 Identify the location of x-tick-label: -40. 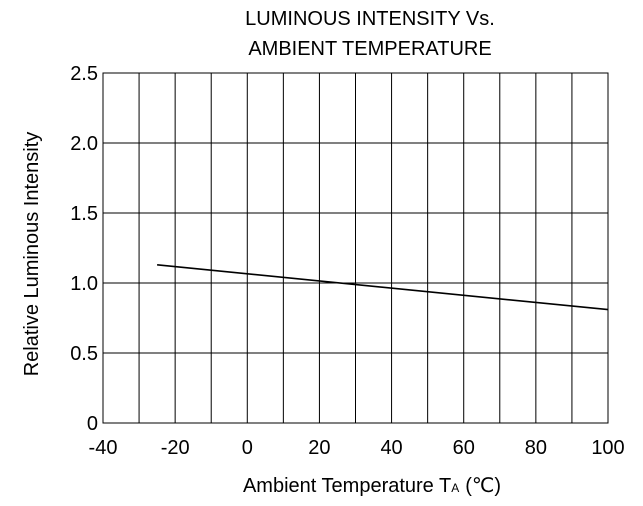
(103, 448).